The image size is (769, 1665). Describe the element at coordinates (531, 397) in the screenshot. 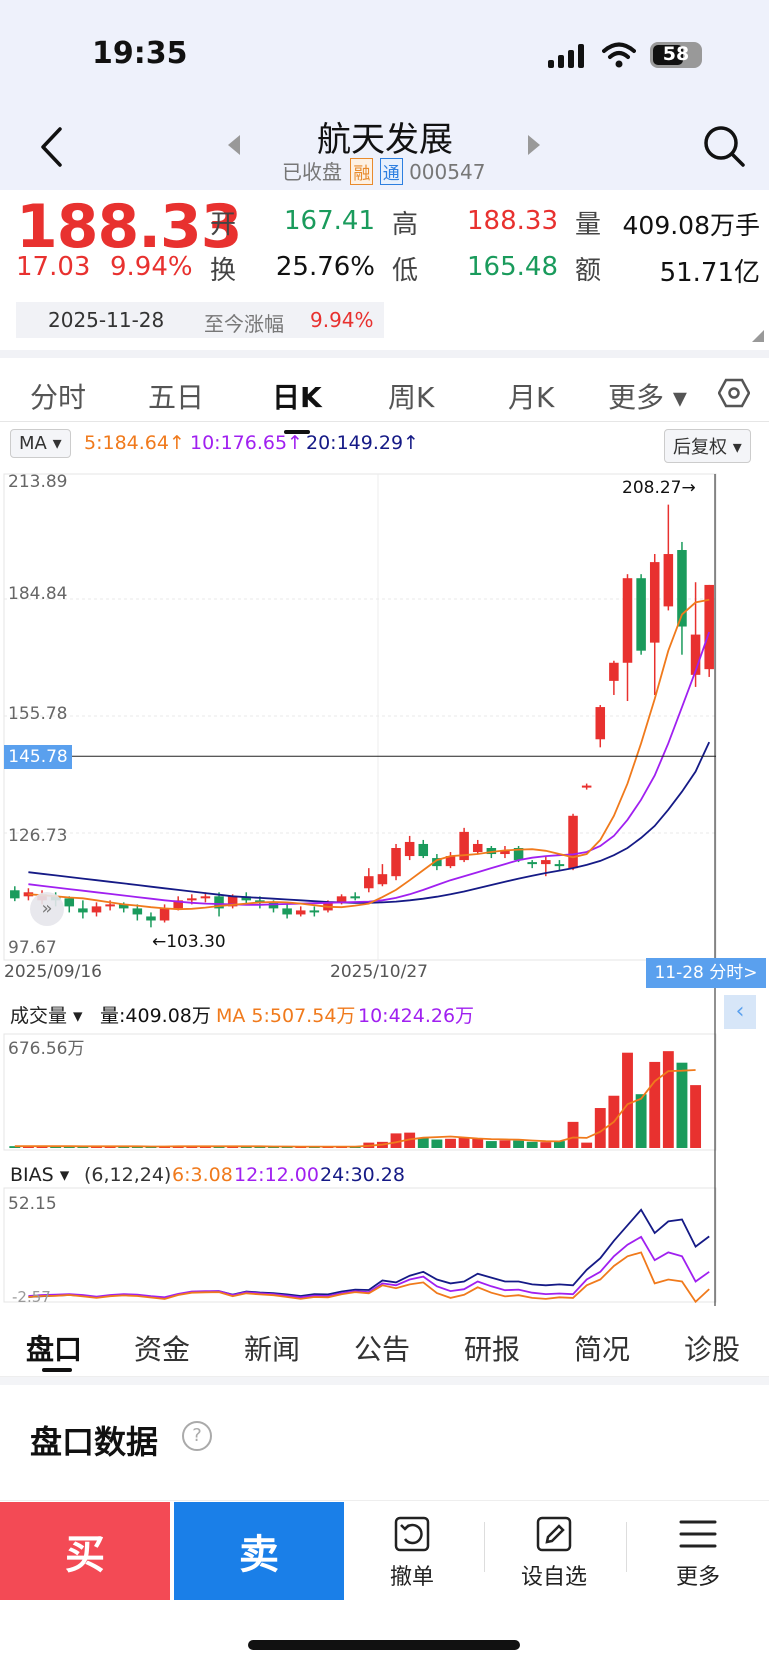

I see `tab-monthly-k: 月K` at that location.